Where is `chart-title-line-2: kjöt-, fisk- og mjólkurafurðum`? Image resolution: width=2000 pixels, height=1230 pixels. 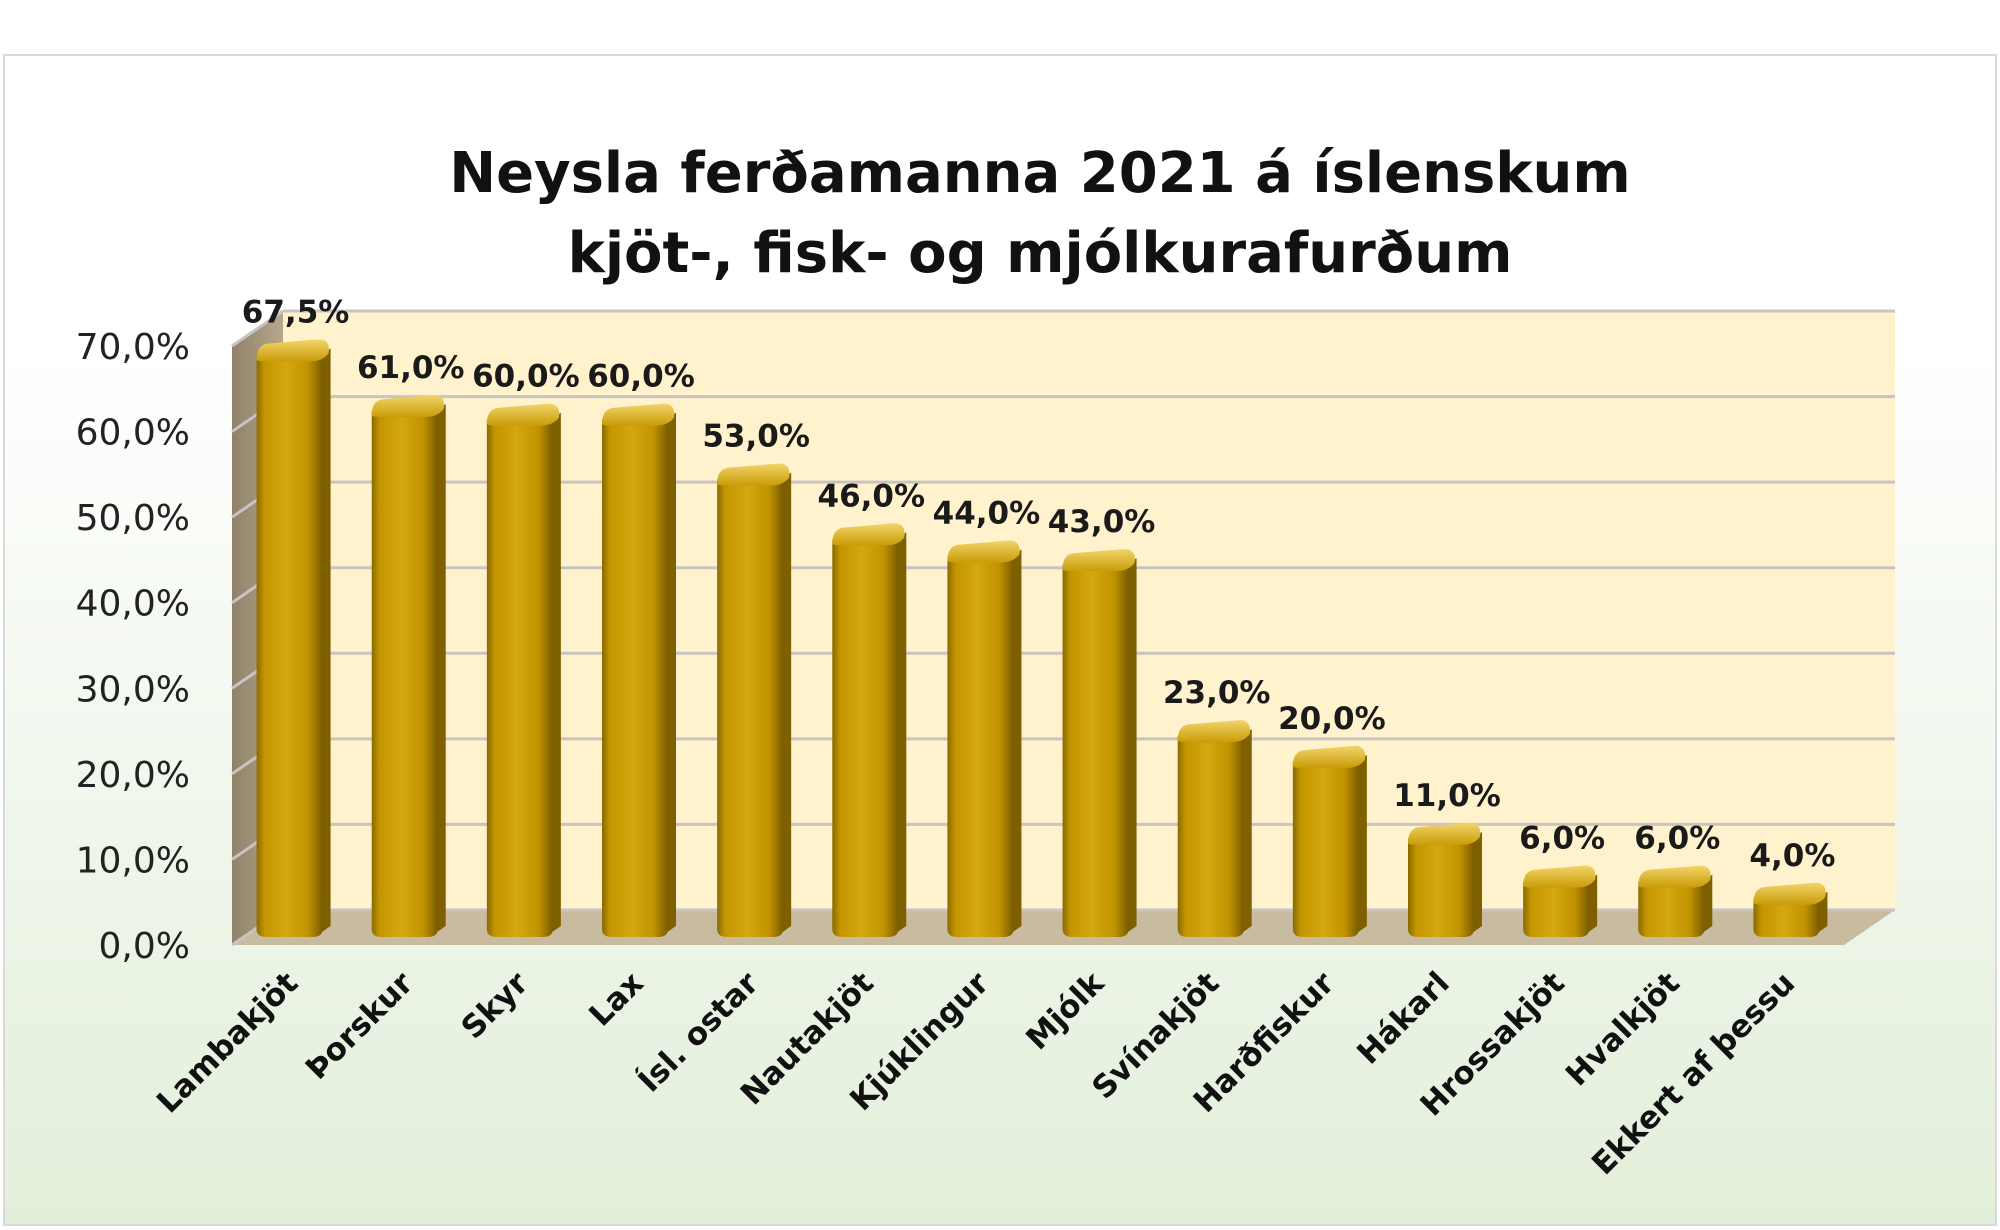
chart-title-line-2: kjöt-, fisk- og mjólkurafurðum is located at coordinates (1040, 253).